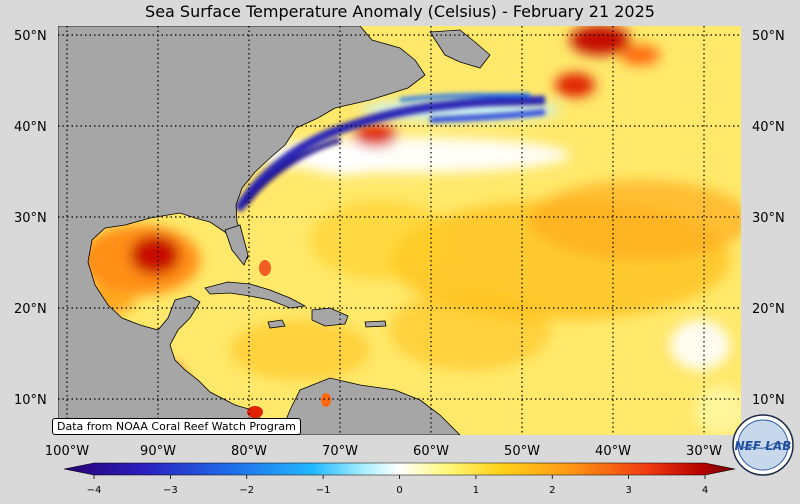  What do you see at coordinates (323, 490) in the screenshot?
I see `colorbar-tick-label: −1` at bounding box center [323, 490].